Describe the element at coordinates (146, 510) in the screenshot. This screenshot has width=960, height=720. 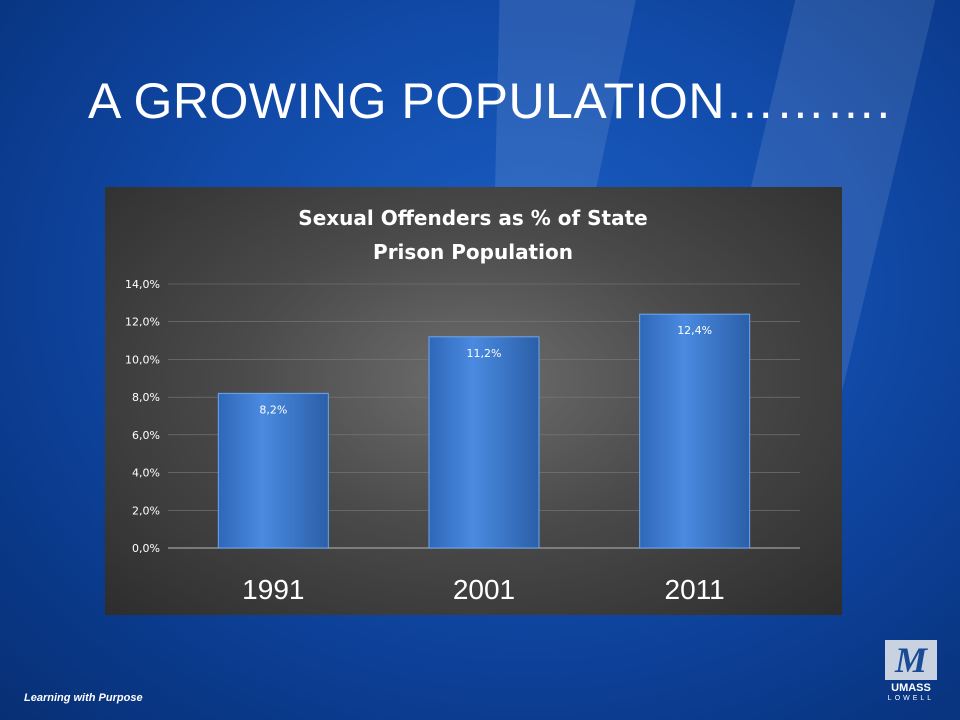
I see `y-tick-label: 2,0%` at that location.